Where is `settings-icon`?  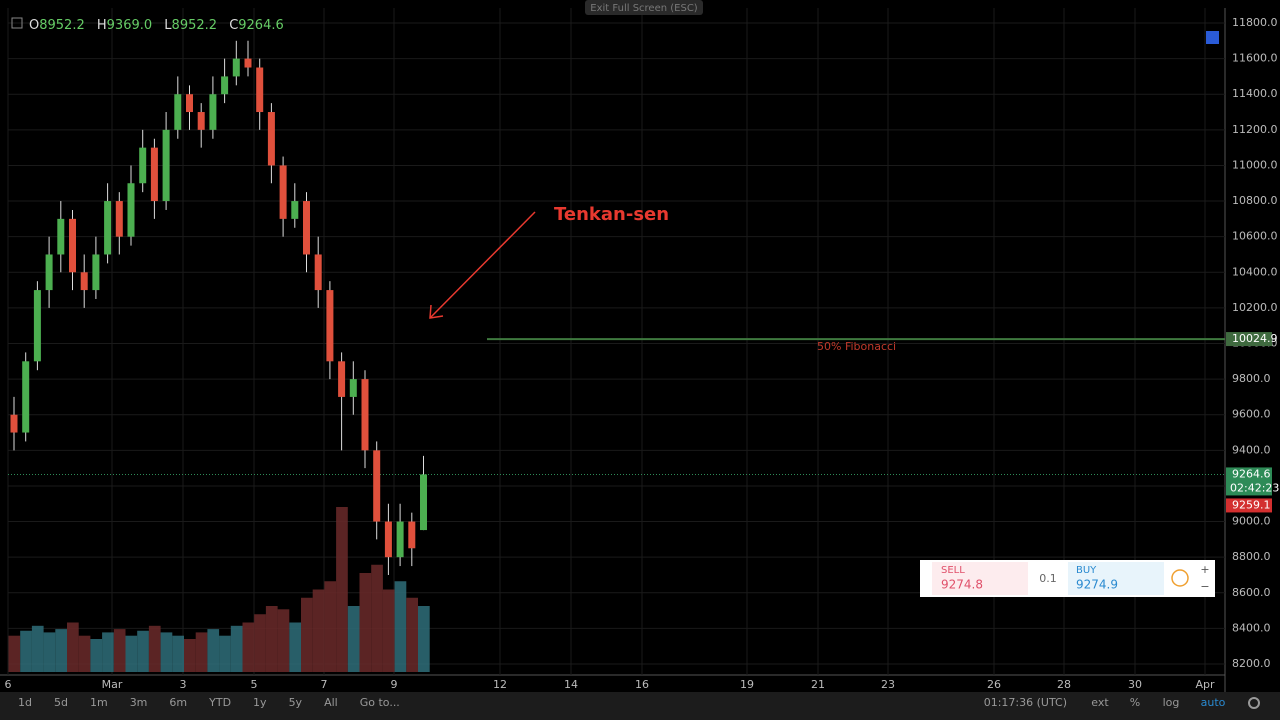 settings-icon is located at coordinates (1212, 37).